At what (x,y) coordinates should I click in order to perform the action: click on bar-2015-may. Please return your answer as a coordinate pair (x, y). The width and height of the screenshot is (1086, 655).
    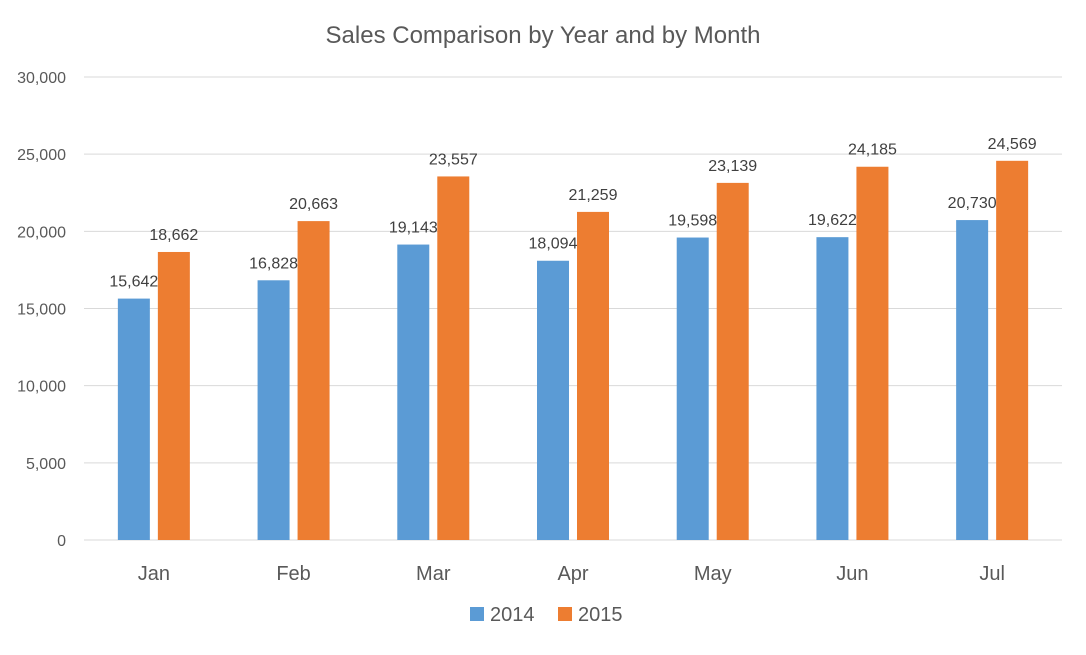
    Looking at the image, I should click on (732, 361).